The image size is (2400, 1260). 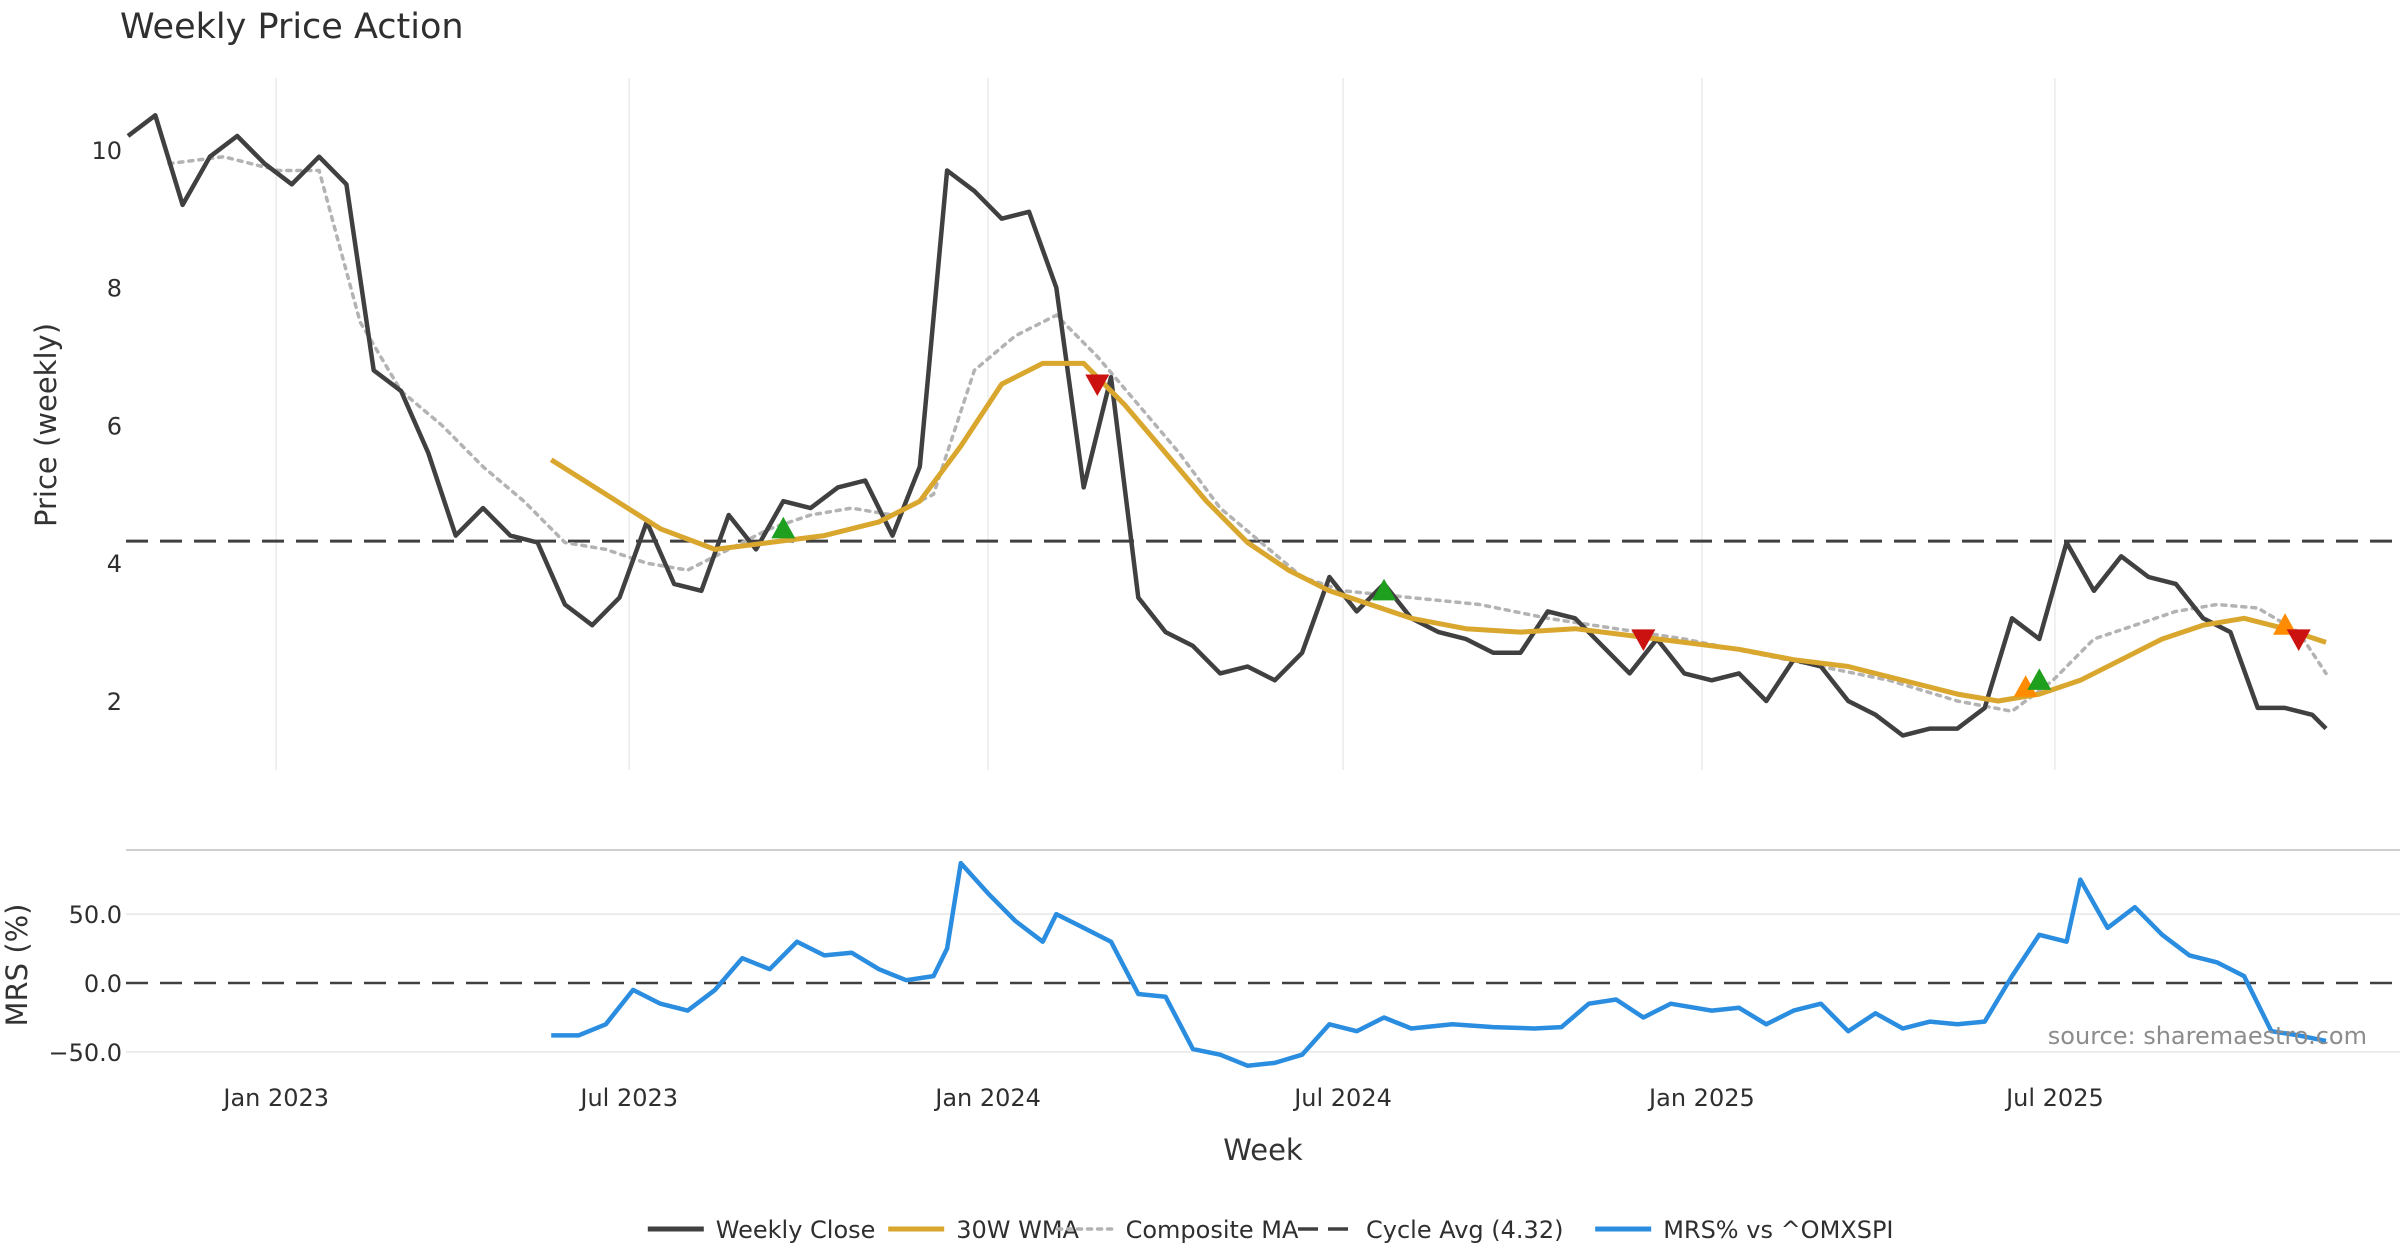 What do you see at coordinates (114, 426) in the screenshot?
I see `price-y-tick-label: 6` at bounding box center [114, 426].